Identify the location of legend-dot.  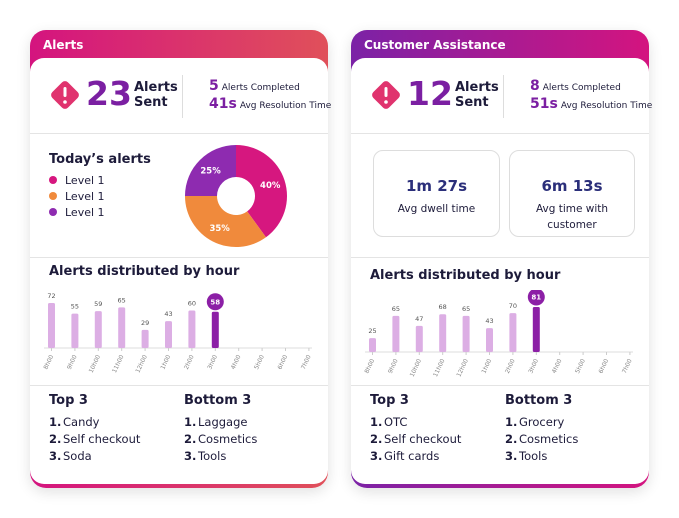
(53, 212).